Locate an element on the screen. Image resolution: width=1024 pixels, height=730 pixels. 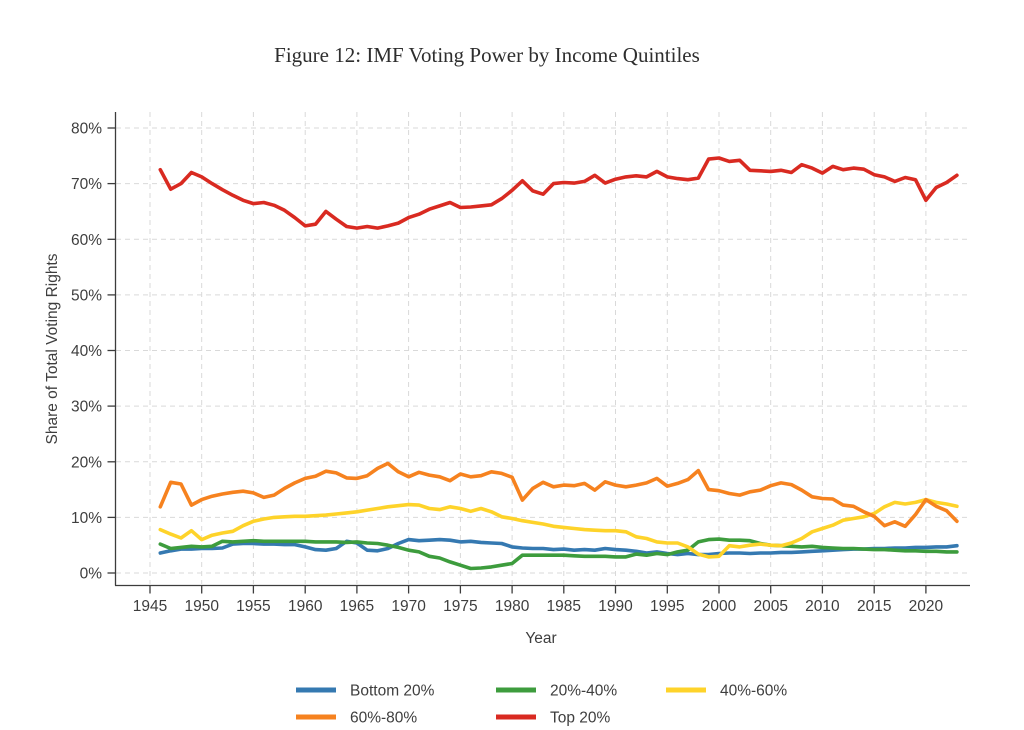
y-tick-label: 20% is located at coordinates (86, 462).